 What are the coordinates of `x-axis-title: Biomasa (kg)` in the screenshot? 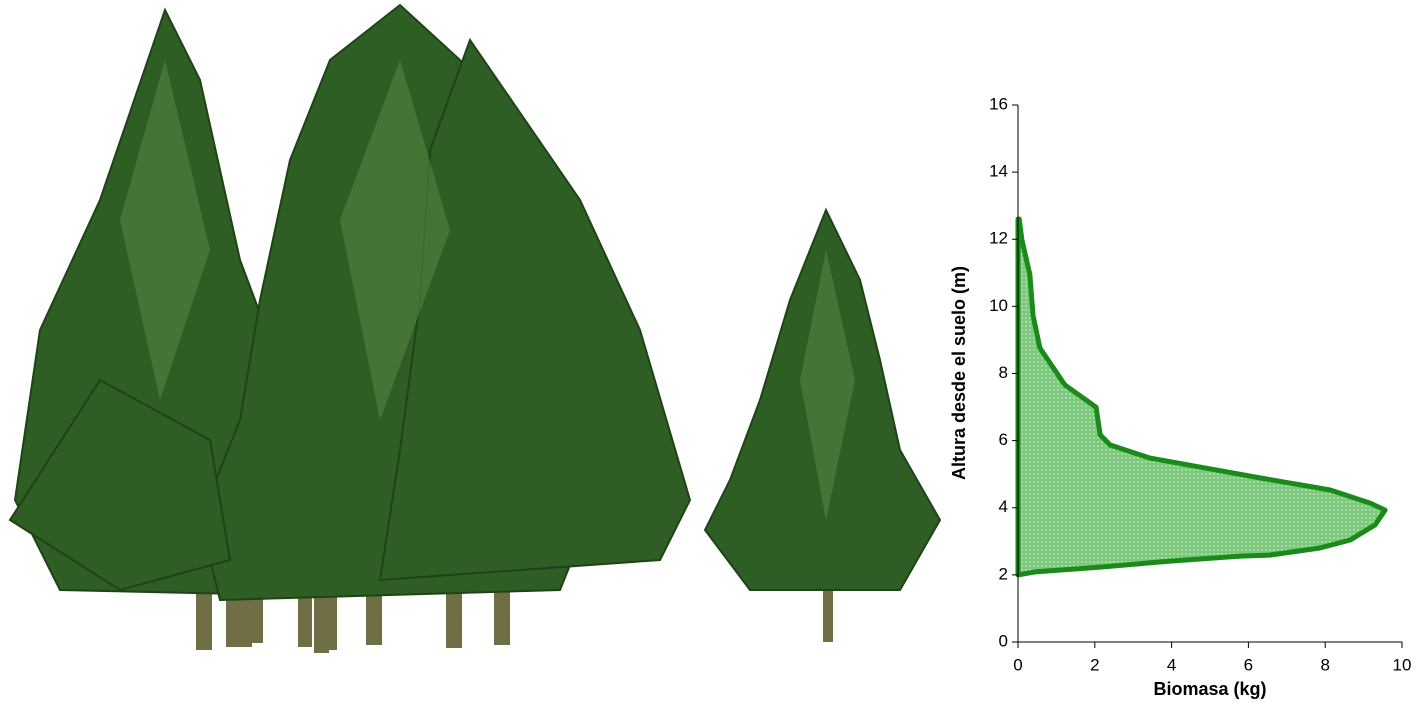 It's located at (1209, 689).